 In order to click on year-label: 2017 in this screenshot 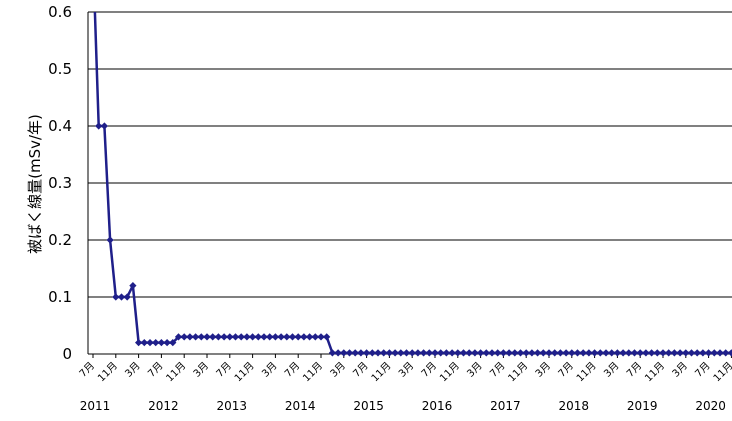, I will do `click(505, 406)`.